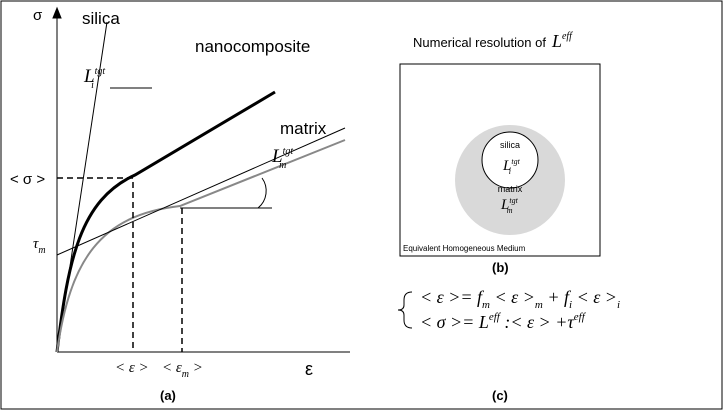 The height and width of the screenshot is (415, 723). What do you see at coordinates (464, 248) in the screenshot?
I see `label: Equivalent Homogeneous Medium` at bounding box center [464, 248].